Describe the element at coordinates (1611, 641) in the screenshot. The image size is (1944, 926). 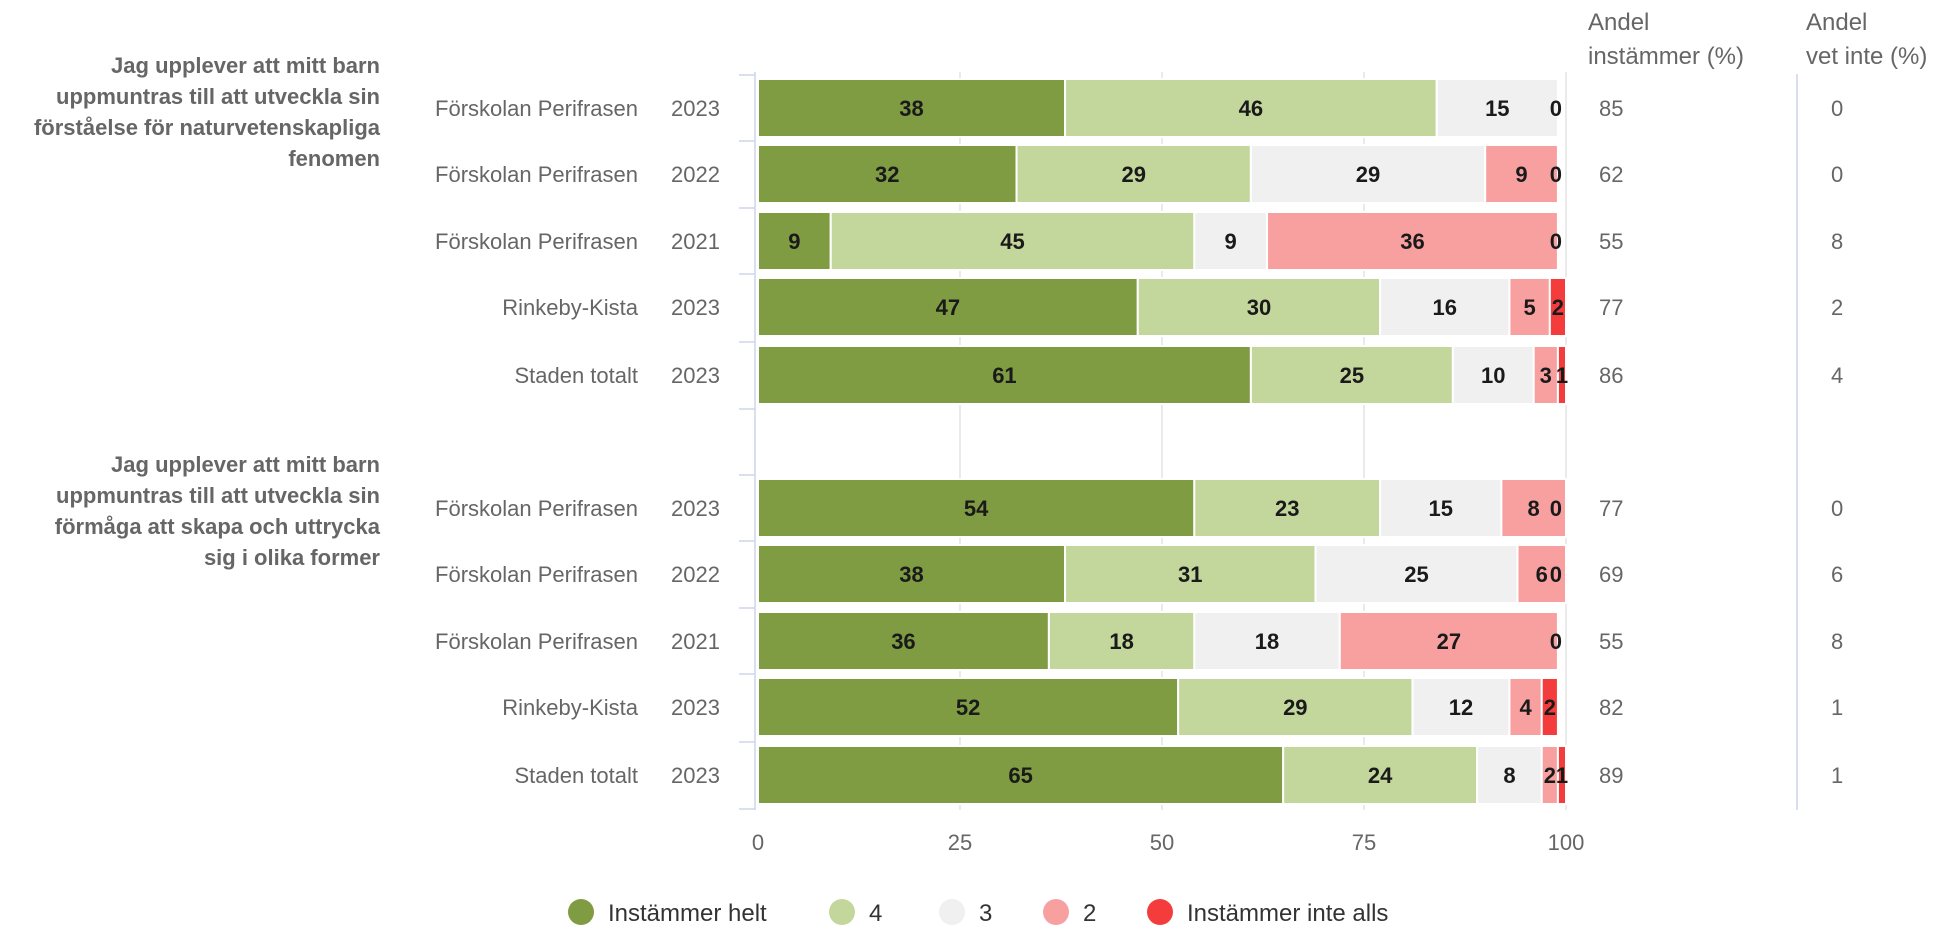
I see `agree-percent-value: 55` at that location.